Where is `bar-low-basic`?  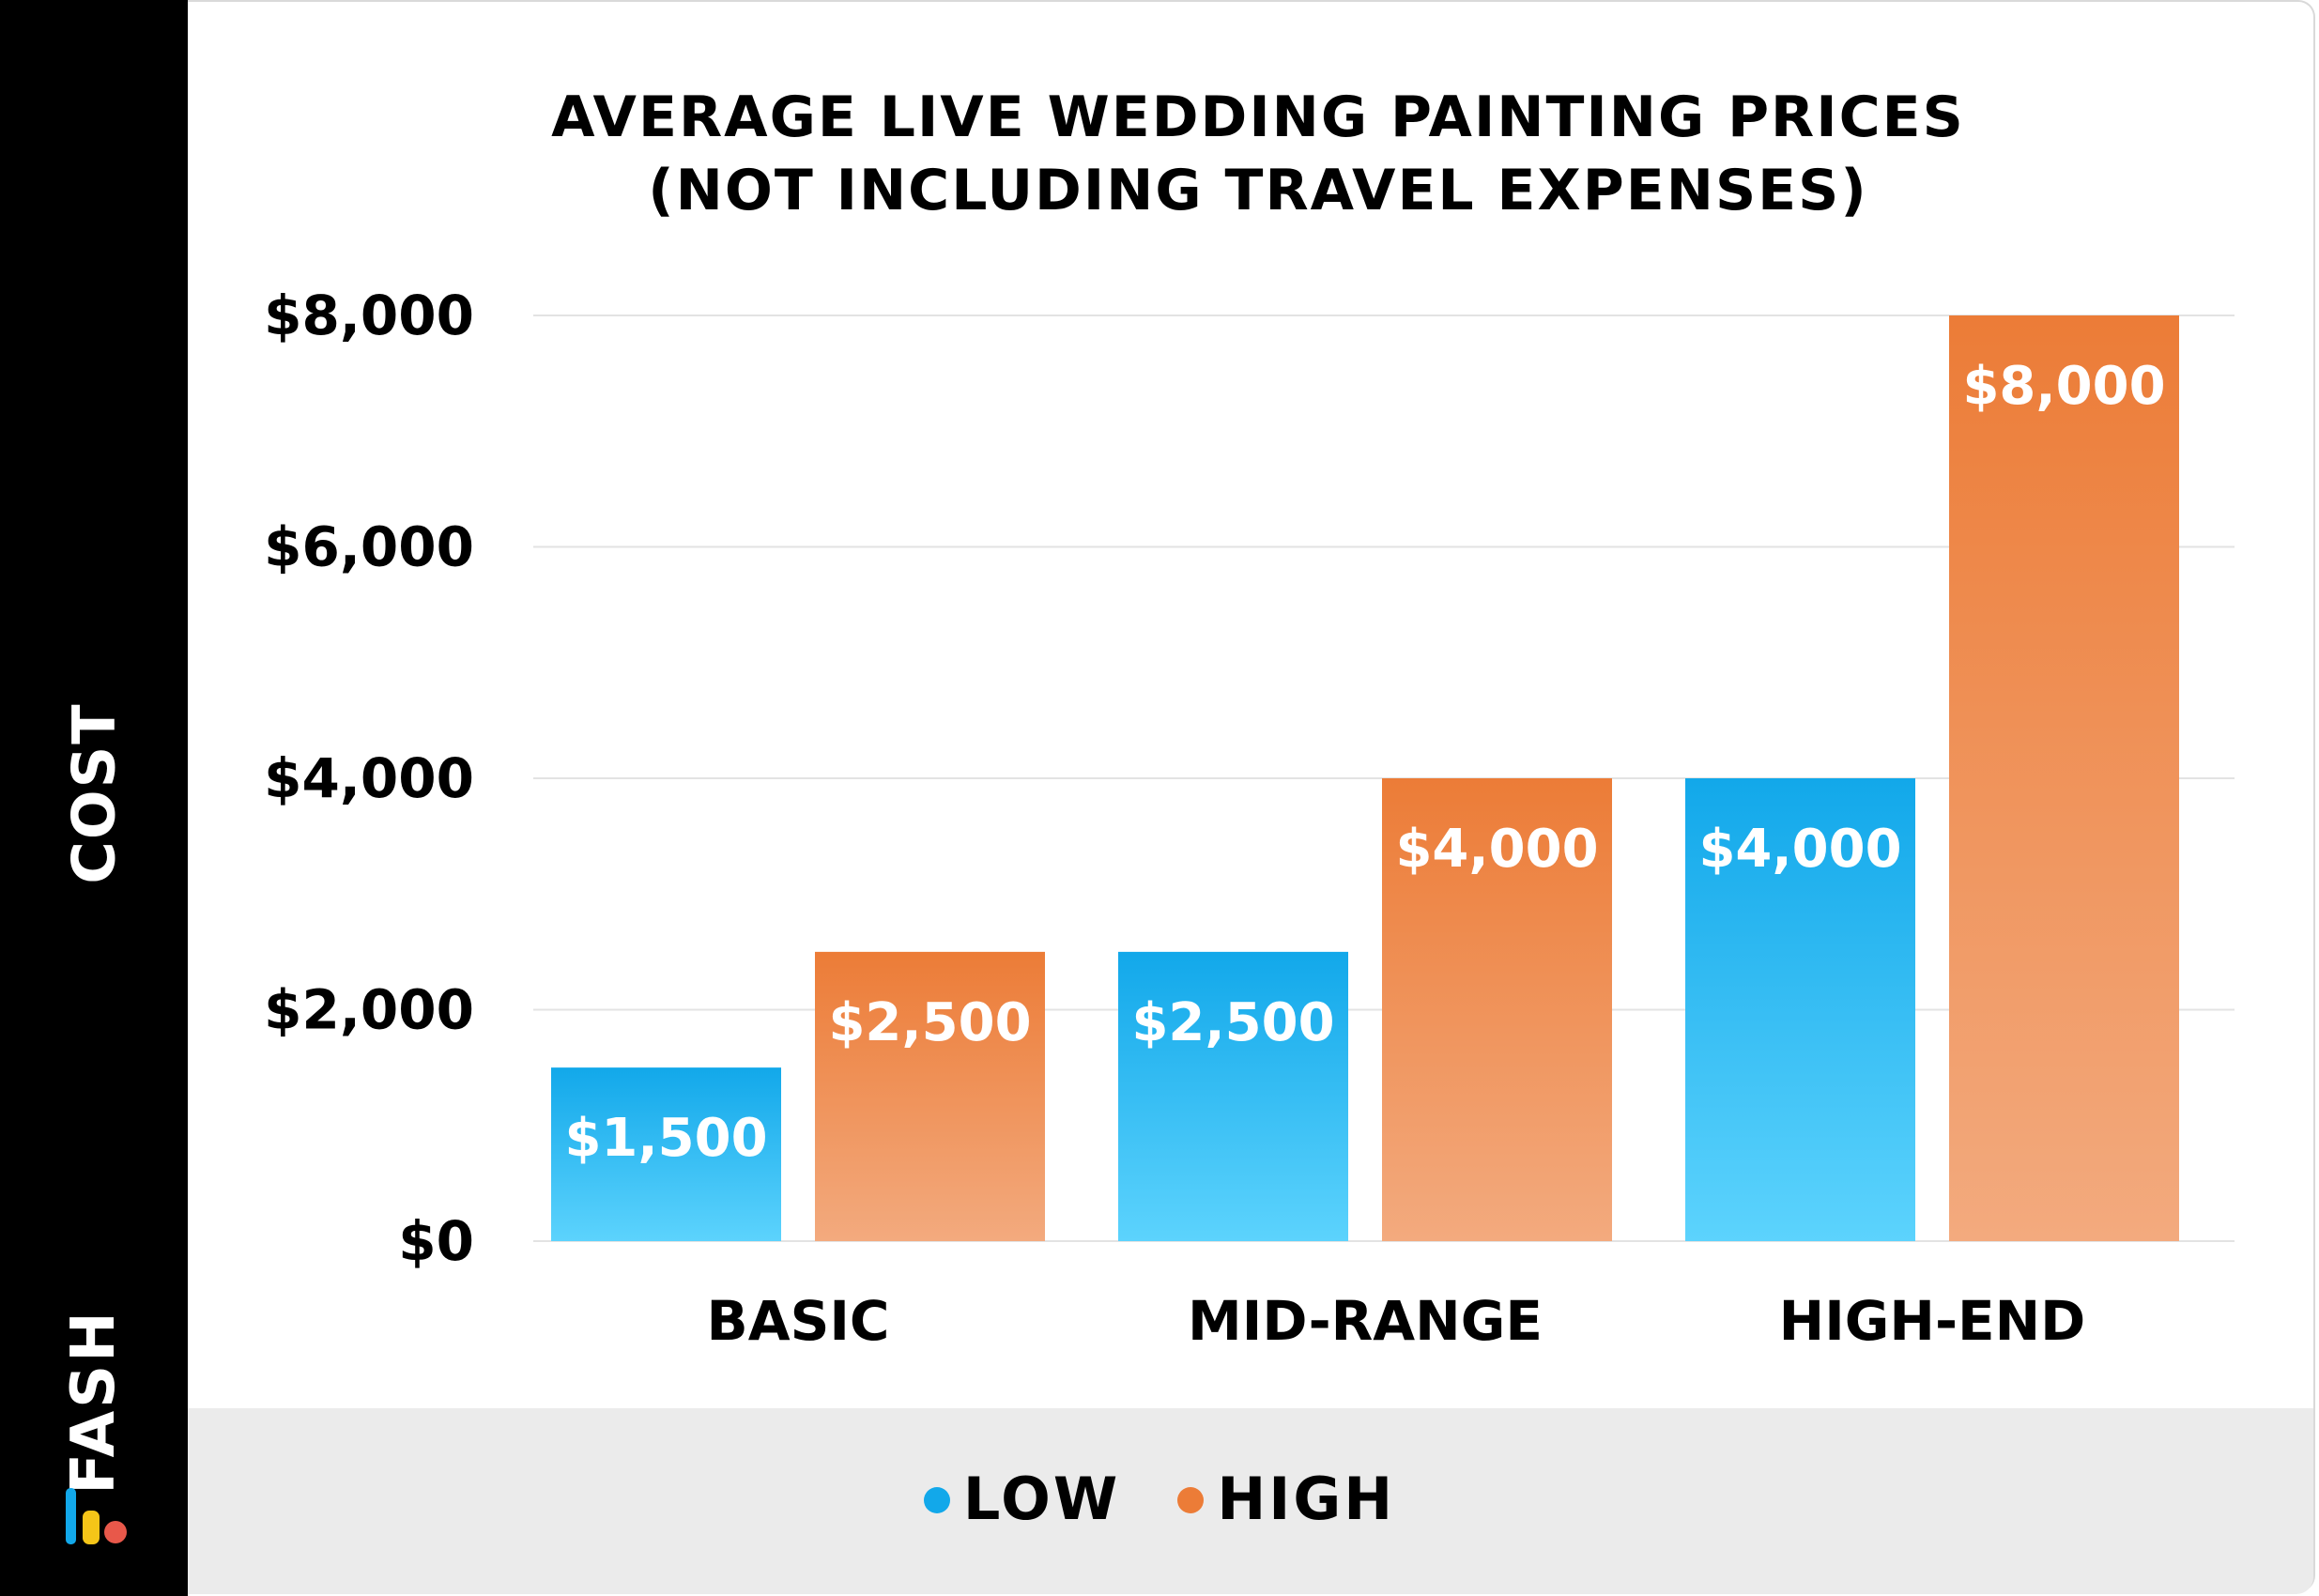 bar-low-basic is located at coordinates (666, 1154).